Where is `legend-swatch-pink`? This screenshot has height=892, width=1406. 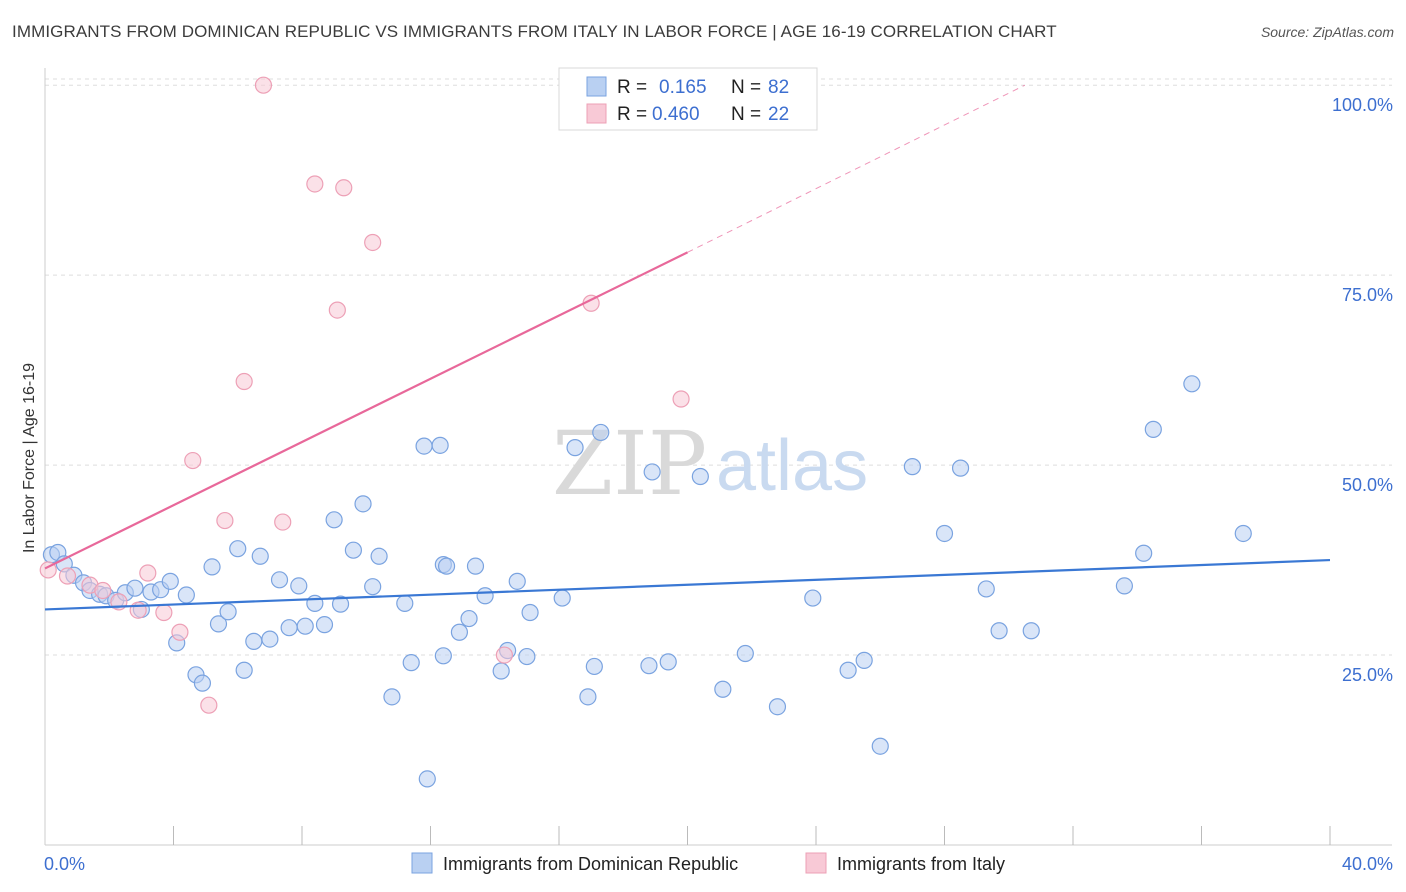
legend-swatch-pink is located at coordinates (596, 113).